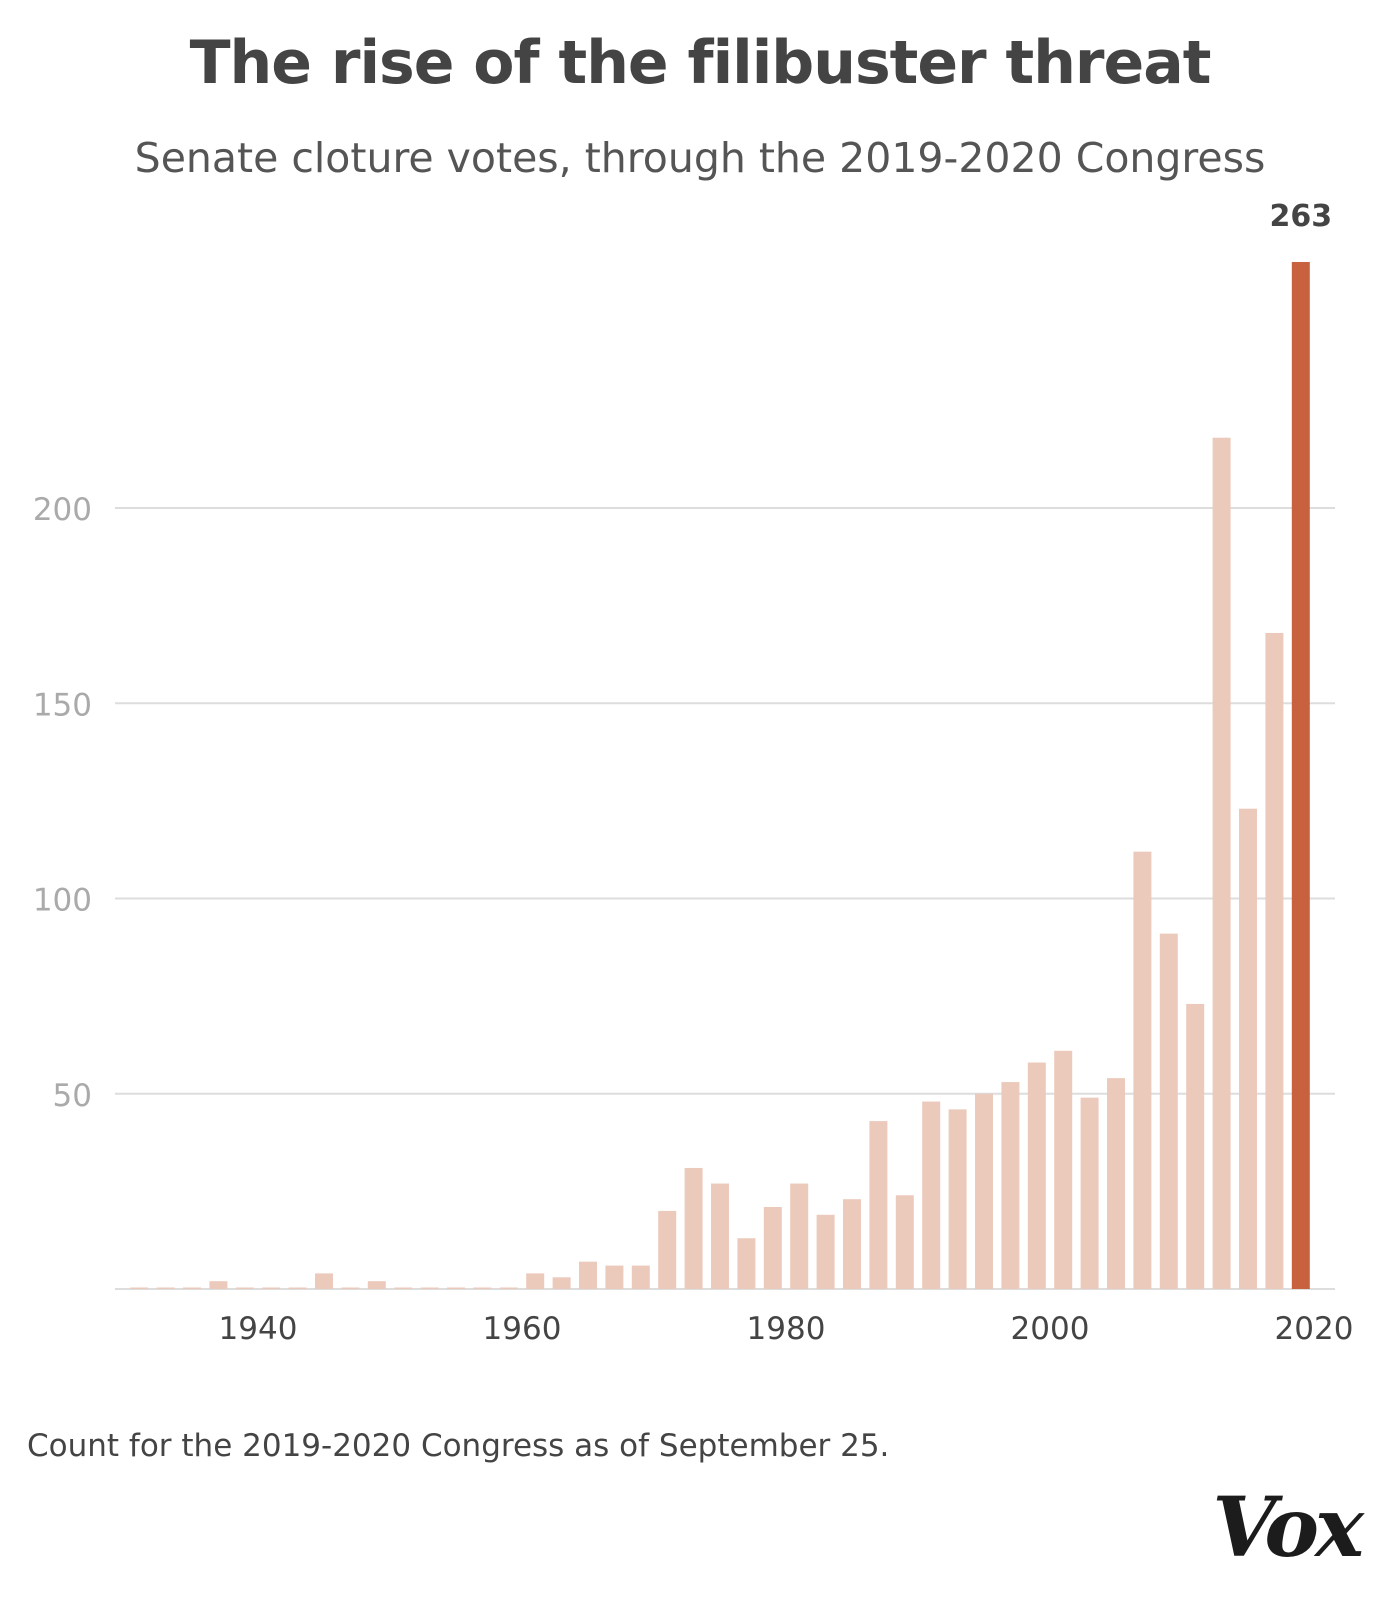 The width and height of the screenshot is (1400, 1615). Describe the element at coordinates (1116, 1183) in the screenshot. I see `bar-2005` at that location.